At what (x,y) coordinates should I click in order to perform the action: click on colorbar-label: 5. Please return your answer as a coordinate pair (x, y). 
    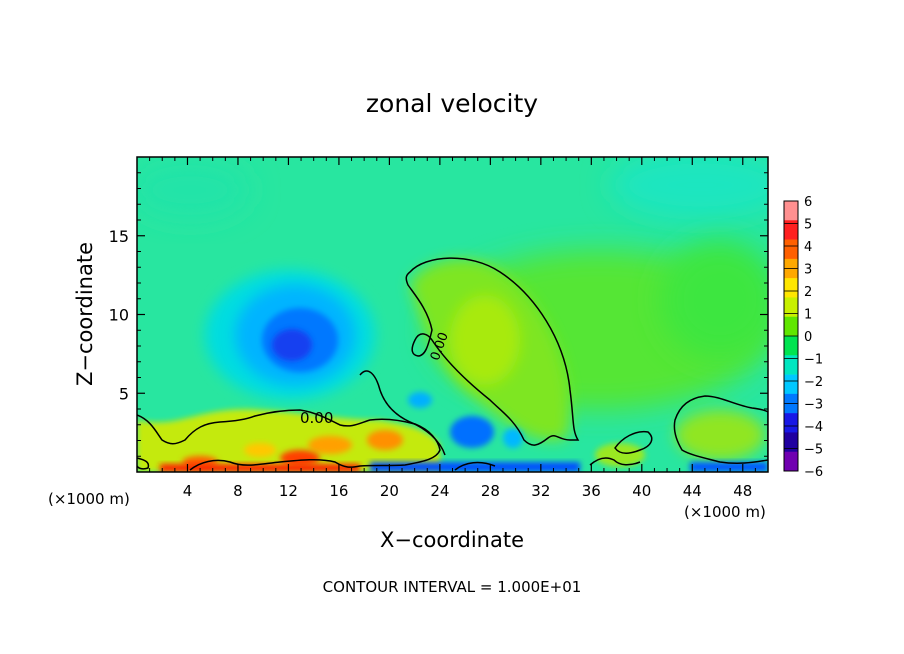
    Looking at the image, I should click on (808, 225).